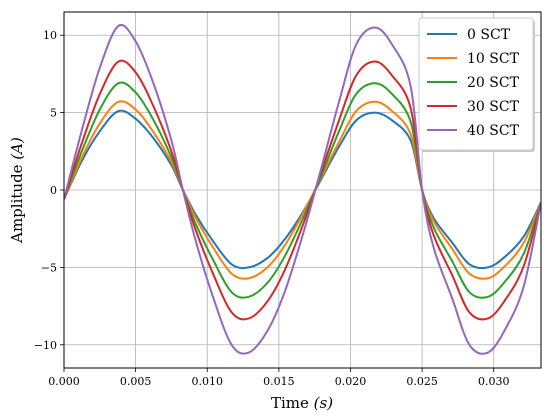 The image size is (550, 417). Describe the element at coordinates (49, 267) in the screenshot. I see `y-tick-label: −5` at that location.